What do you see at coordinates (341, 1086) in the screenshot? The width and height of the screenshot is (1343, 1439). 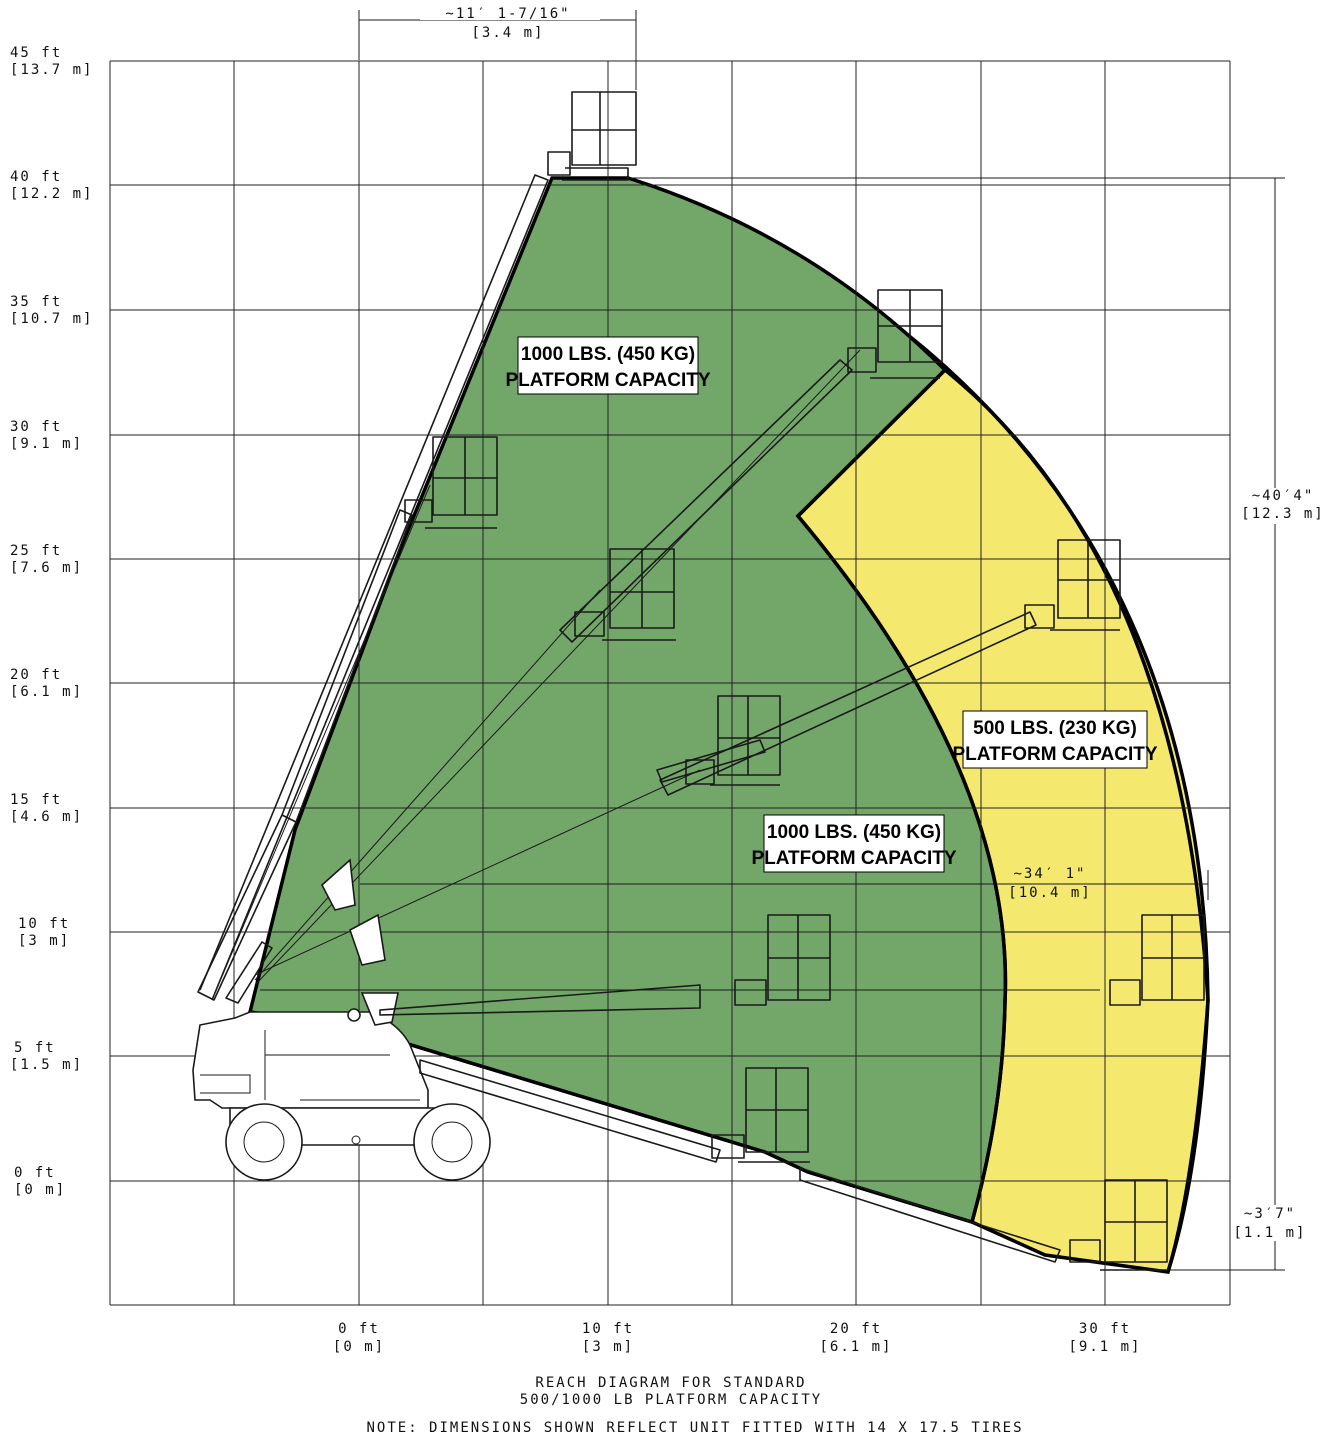 I see `lift-chassis` at bounding box center [341, 1086].